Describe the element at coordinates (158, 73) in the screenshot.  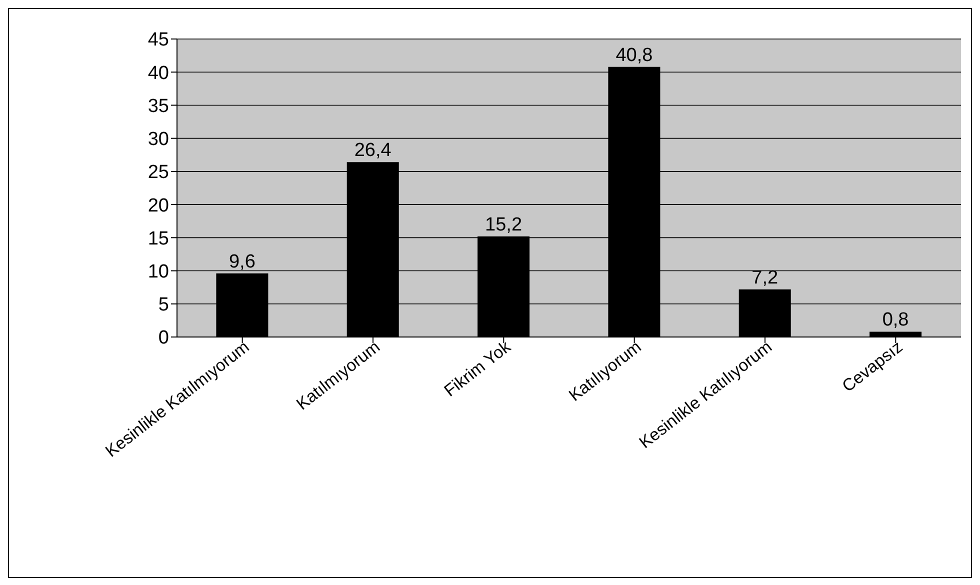
I see `y-tick-label: 40` at that location.